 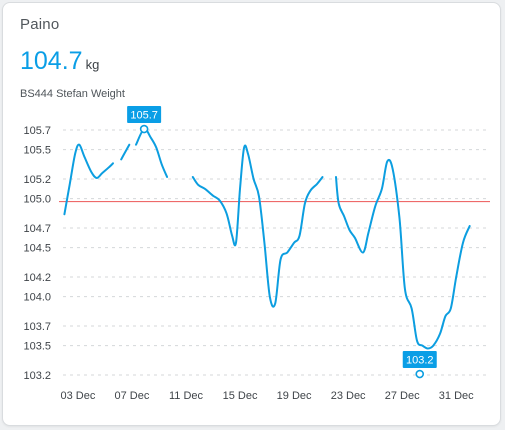 I want to click on x-tick-label: 15 Dec, so click(x=240, y=396).